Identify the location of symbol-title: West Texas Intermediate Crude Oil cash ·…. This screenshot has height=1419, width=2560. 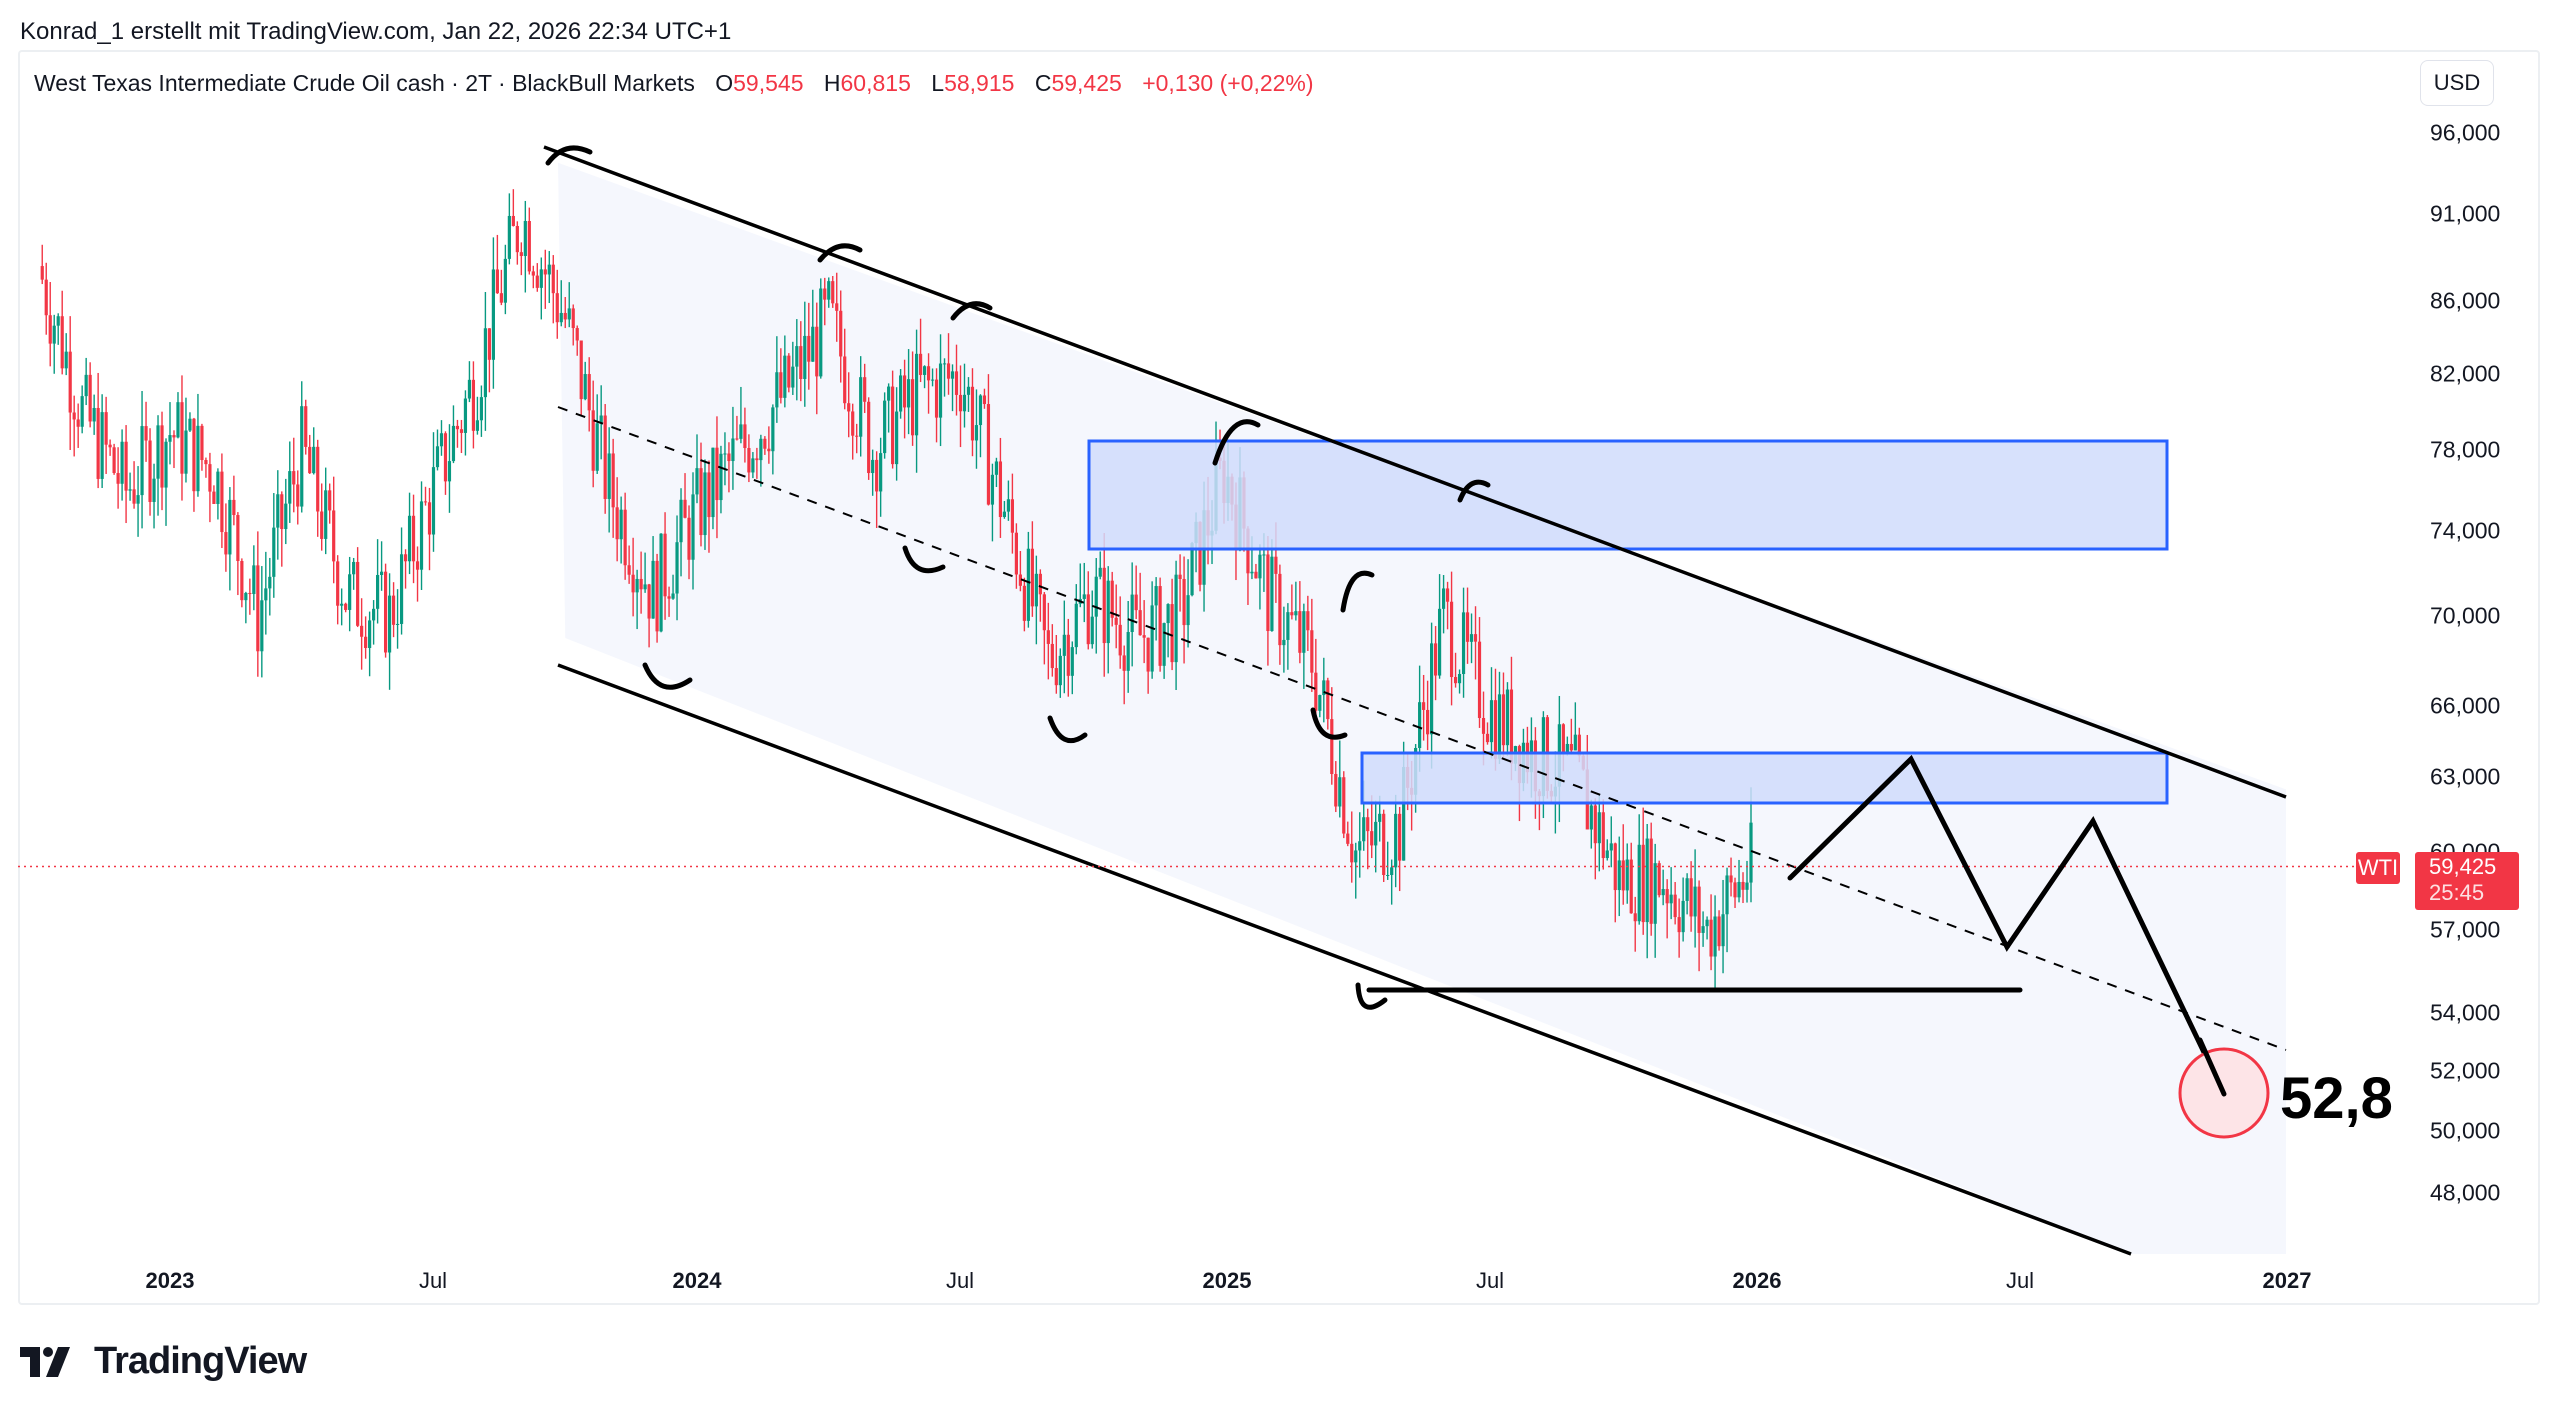
(364, 83).